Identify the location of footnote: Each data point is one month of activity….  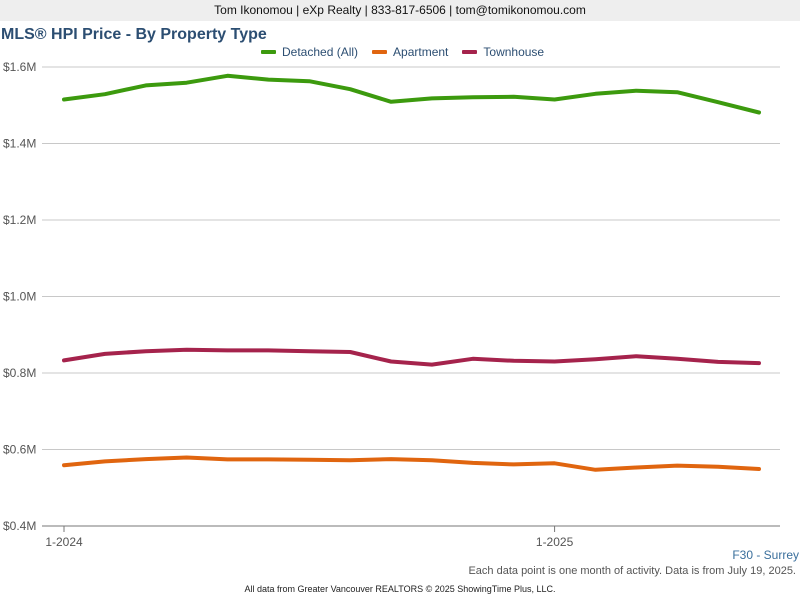
(632, 571).